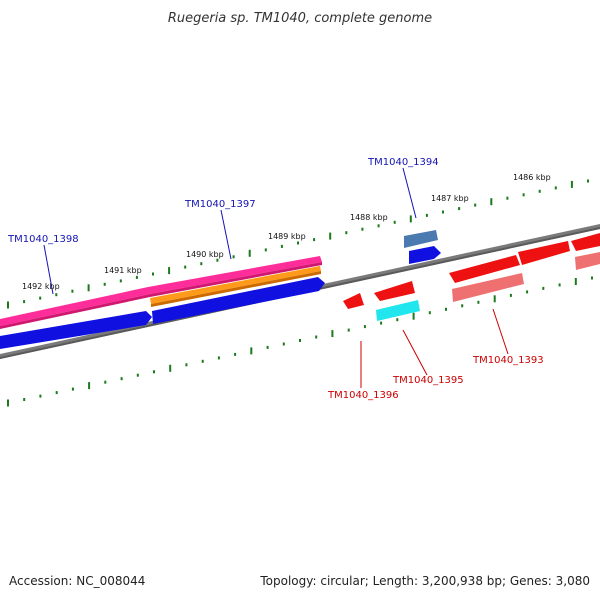  Describe the element at coordinates (300, 18) in the screenshot. I see `page-title: Ruegeria sp. TM1040, complete genome` at that location.